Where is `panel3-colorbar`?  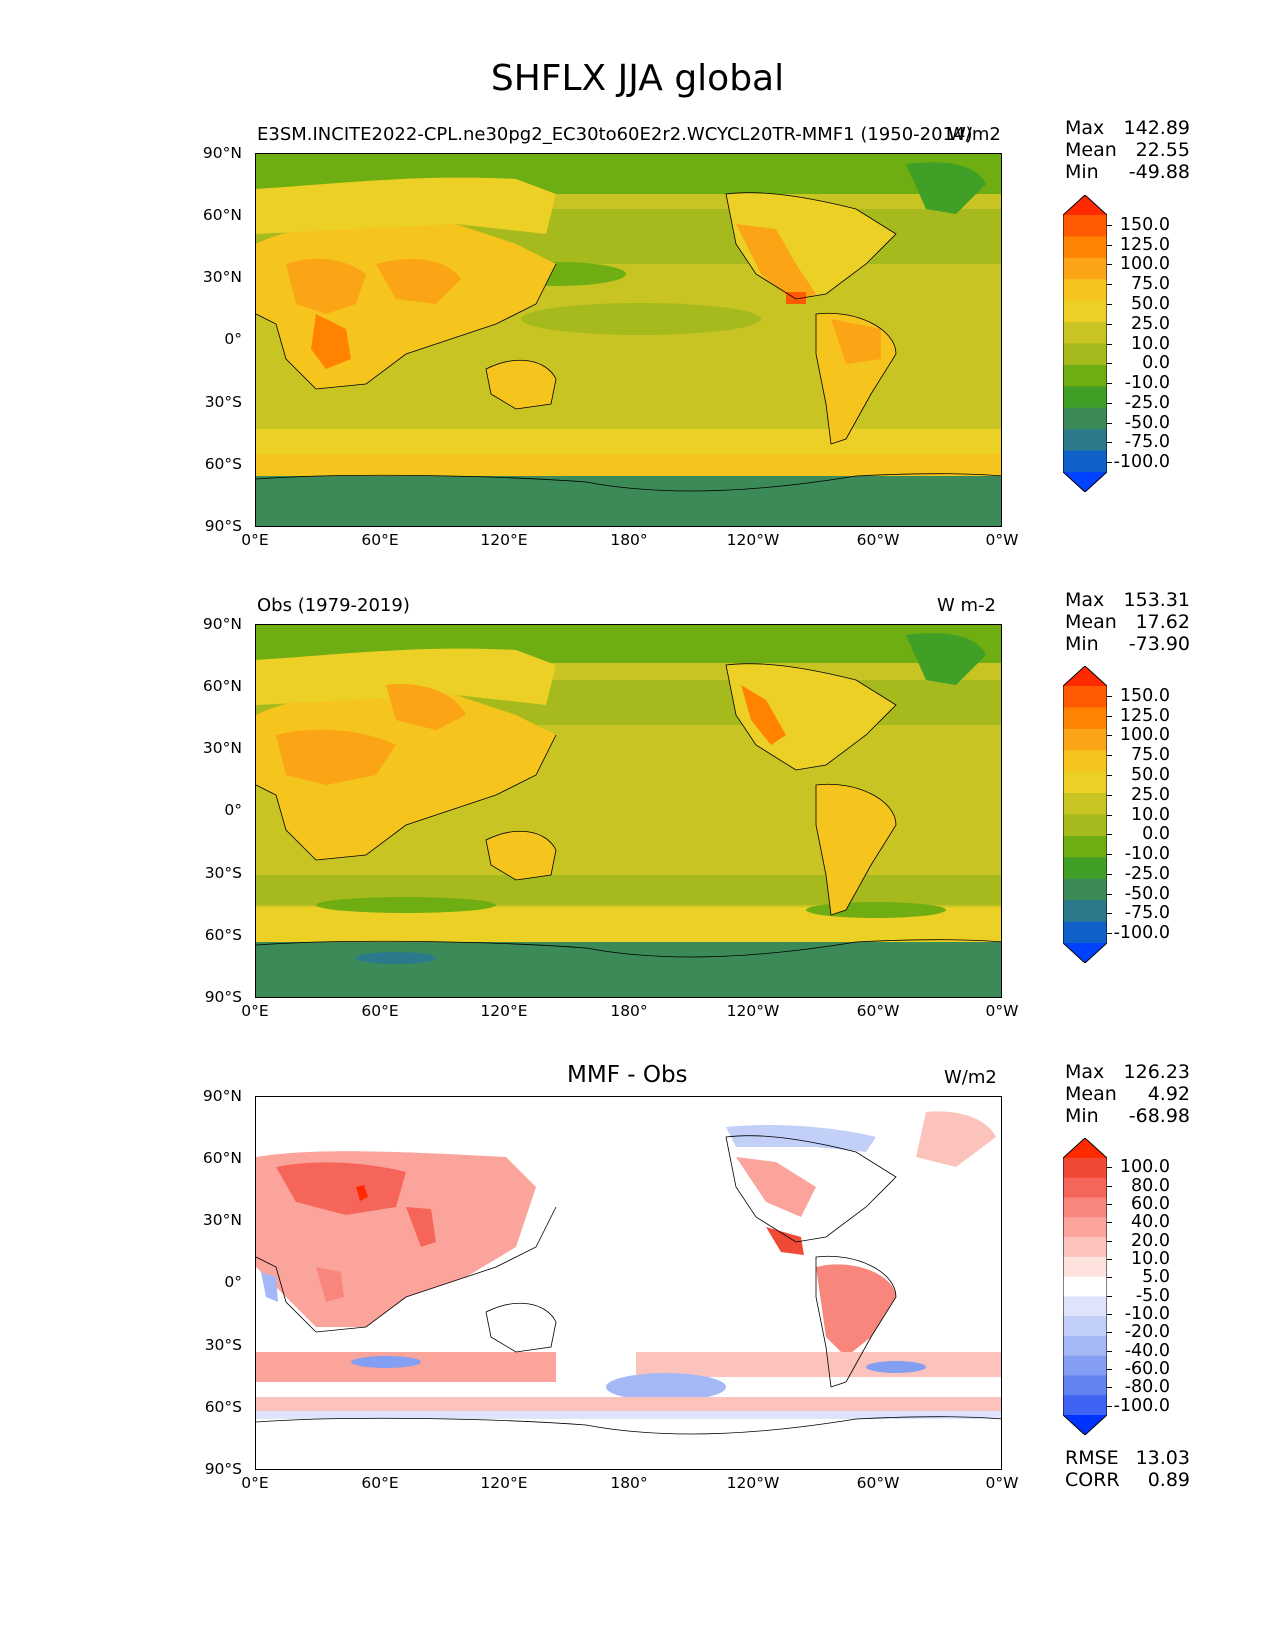 panel3-colorbar is located at coordinates (1085, 1286).